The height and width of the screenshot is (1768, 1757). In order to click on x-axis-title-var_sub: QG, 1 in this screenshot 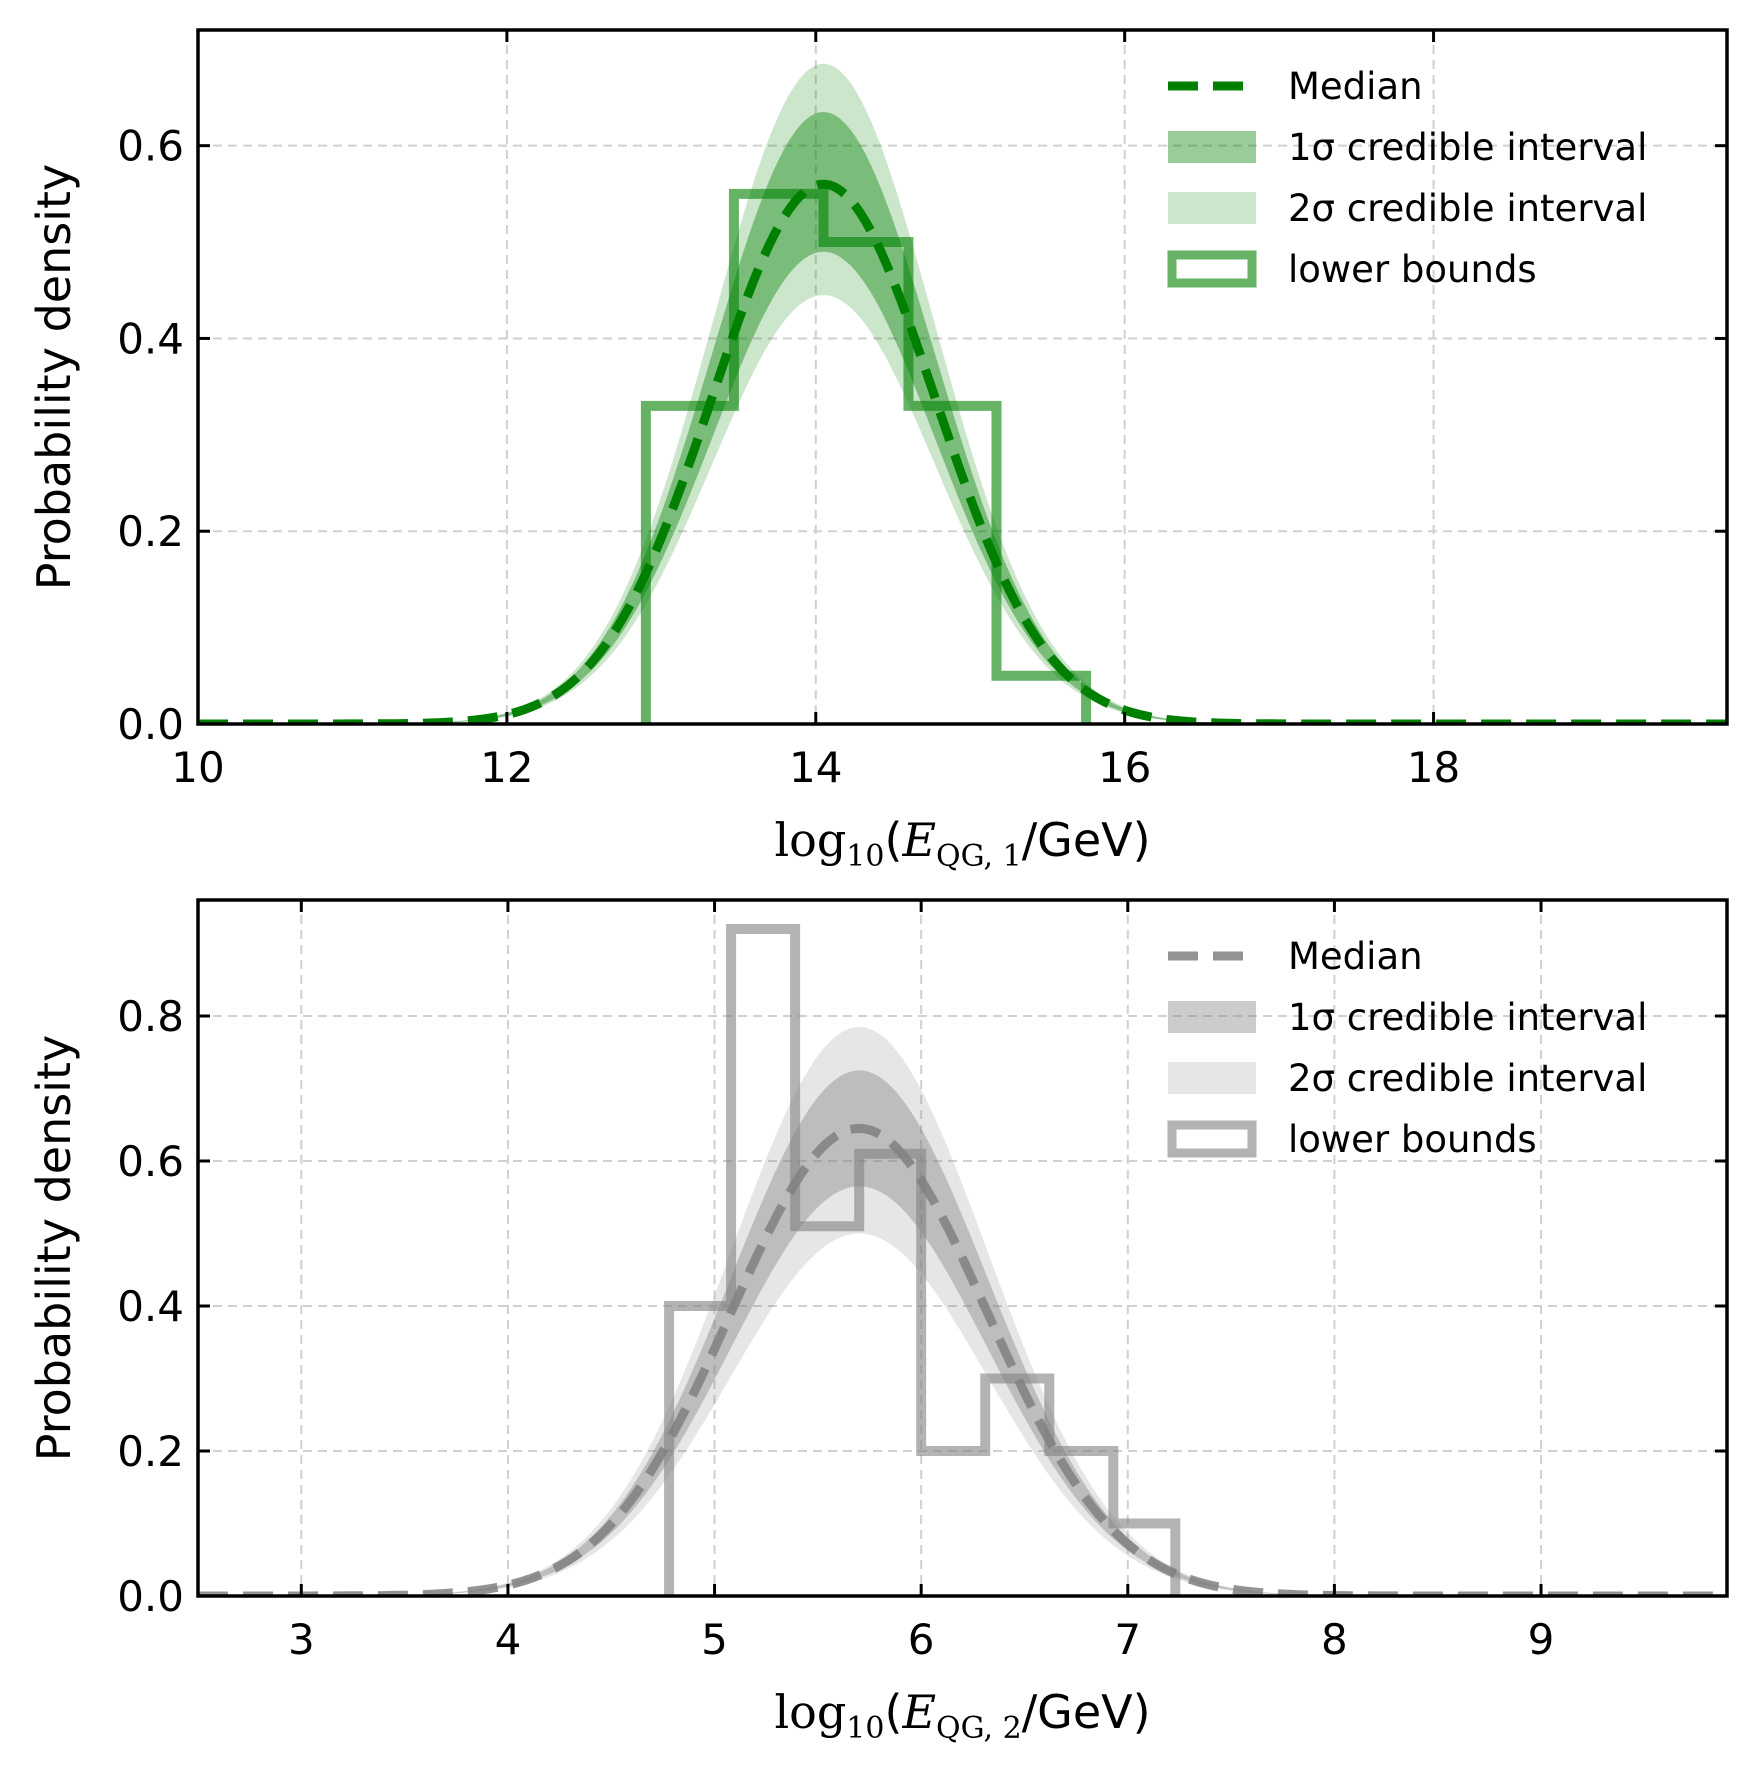, I will do `click(979, 856)`.